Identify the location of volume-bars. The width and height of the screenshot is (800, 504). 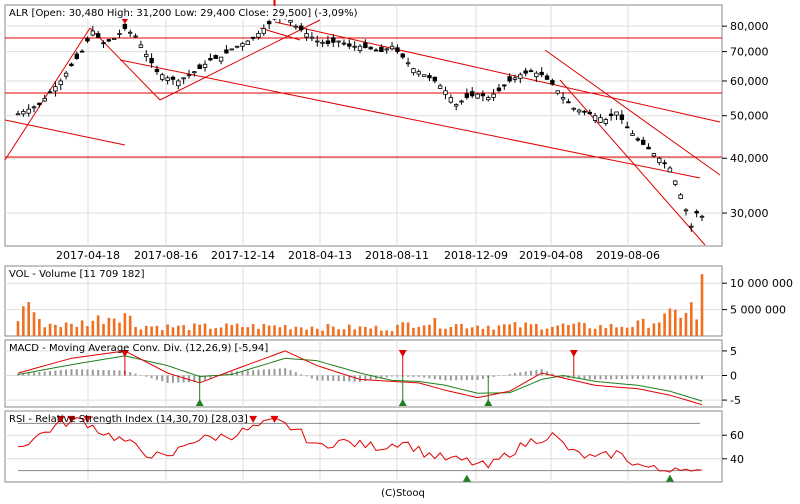
(360, 305).